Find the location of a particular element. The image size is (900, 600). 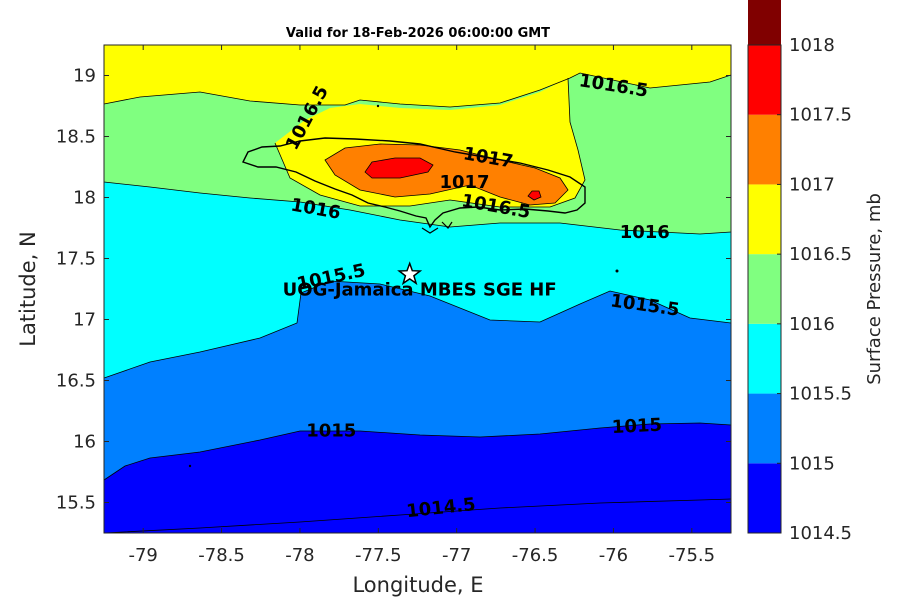

coastline-fragment is located at coordinates (437, 227).